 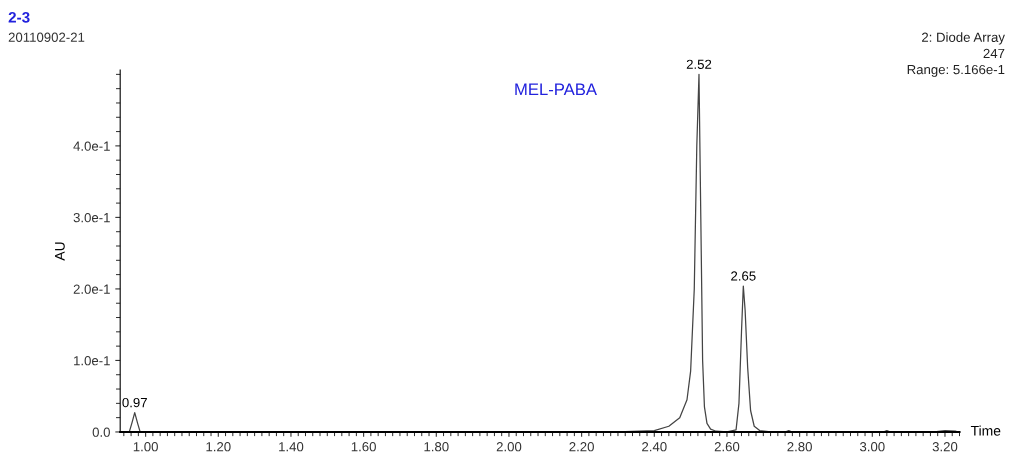 What do you see at coordinates (363, 447) in the screenshot?
I see `x-tick-label: 1.60` at bounding box center [363, 447].